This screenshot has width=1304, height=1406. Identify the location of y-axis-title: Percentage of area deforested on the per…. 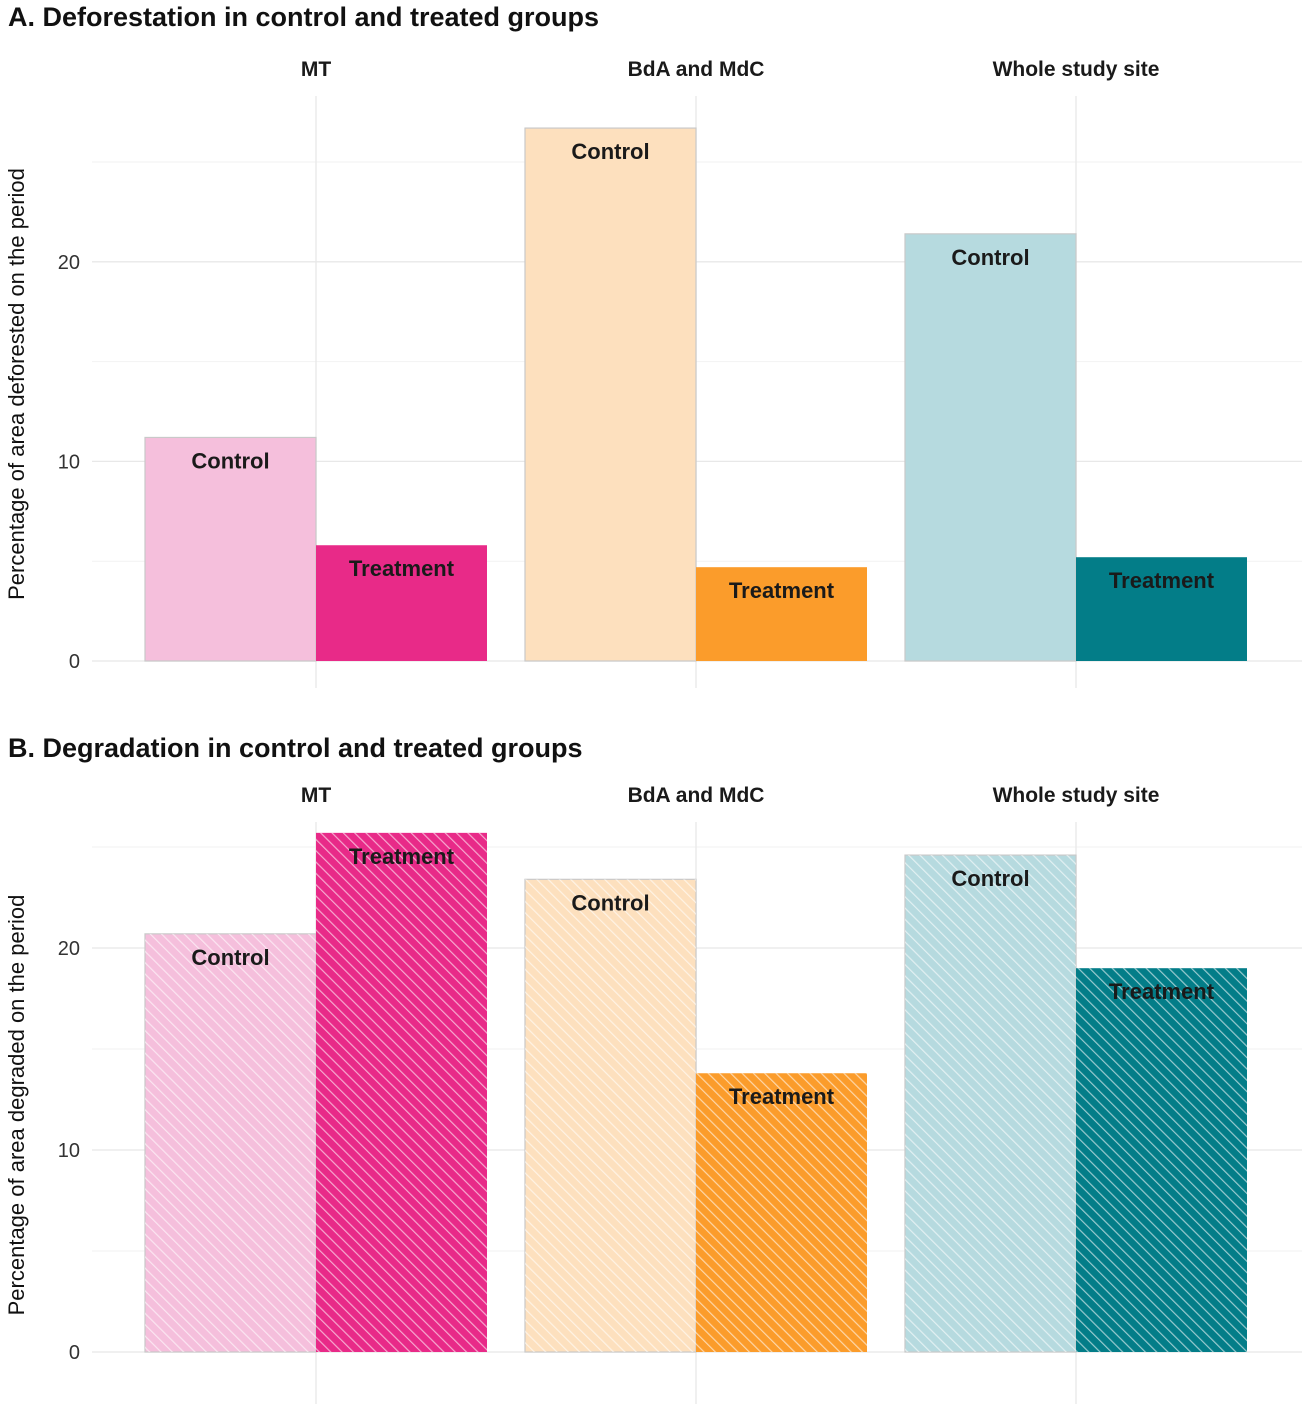
(16, 384).